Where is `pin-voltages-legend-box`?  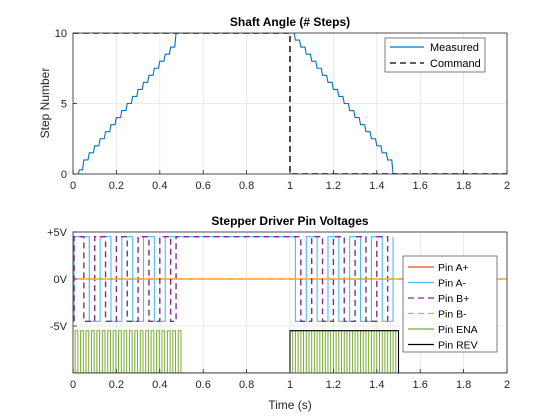
pin-voltages-legend-box is located at coordinates (450, 304).